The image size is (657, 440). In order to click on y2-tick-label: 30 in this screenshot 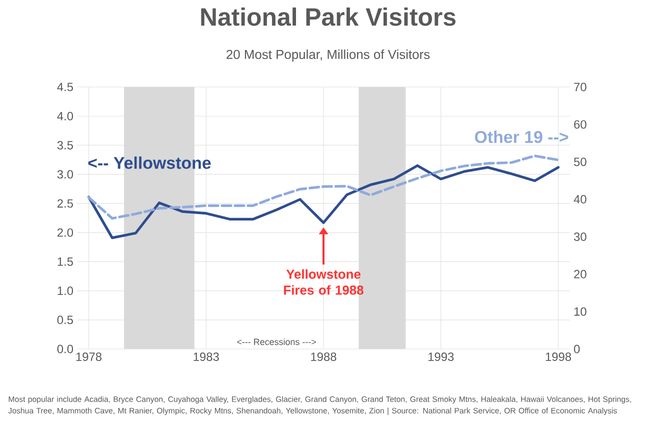, I will do `click(580, 236)`.